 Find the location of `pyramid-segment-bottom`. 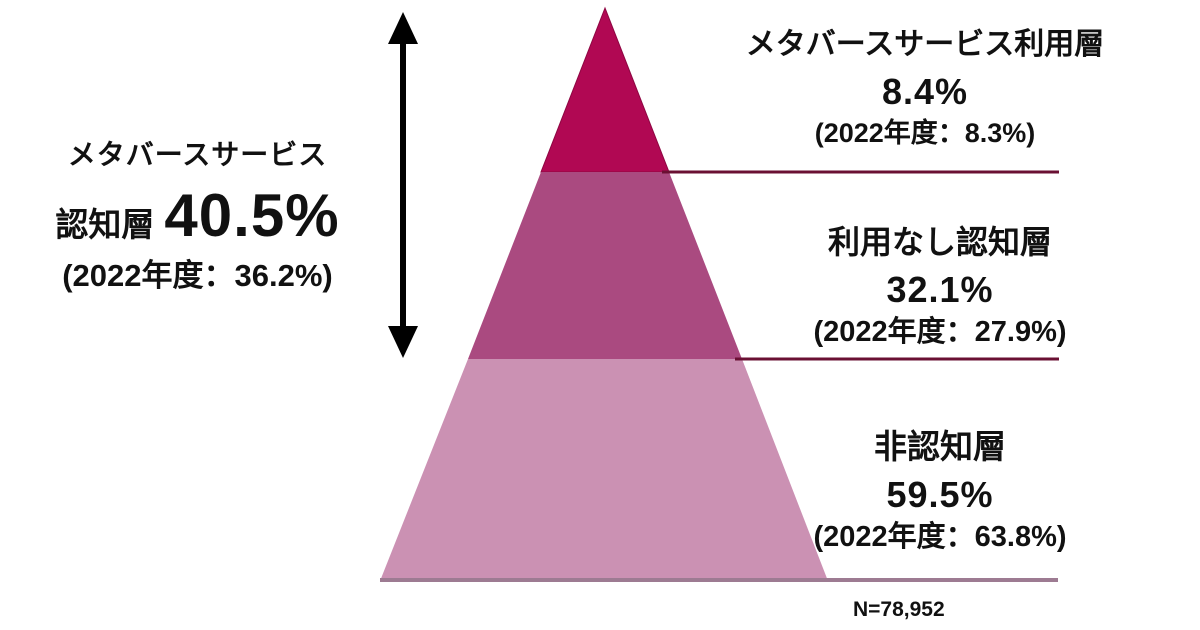

pyramid-segment-bottom is located at coordinates (604, 470).